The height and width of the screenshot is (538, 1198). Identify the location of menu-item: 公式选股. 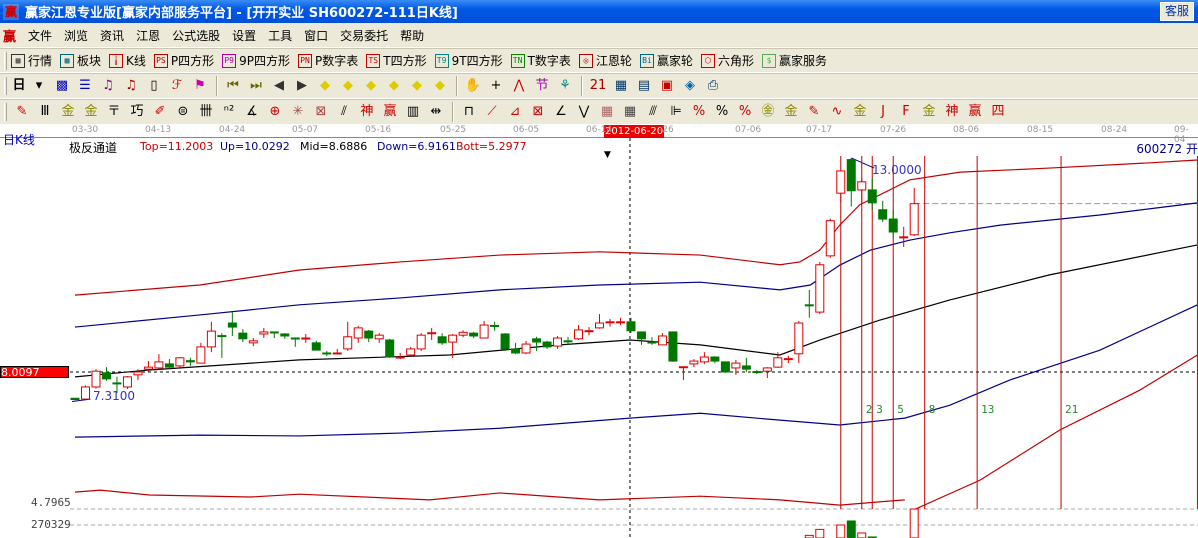
(196, 35).